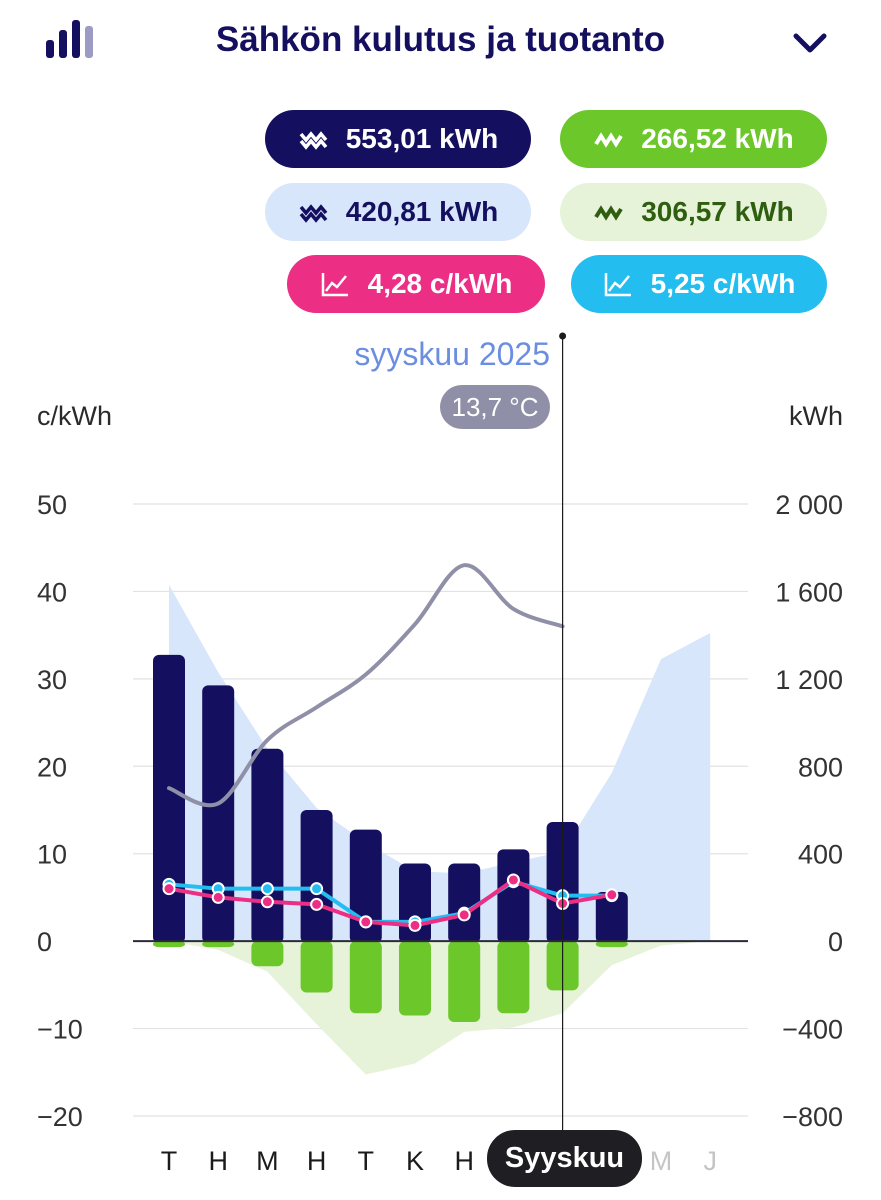 This screenshot has width=881, height=1200. What do you see at coordinates (74, 416) in the screenshot?
I see `left-axis-label: c/kWh` at bounding box center [74, 416].